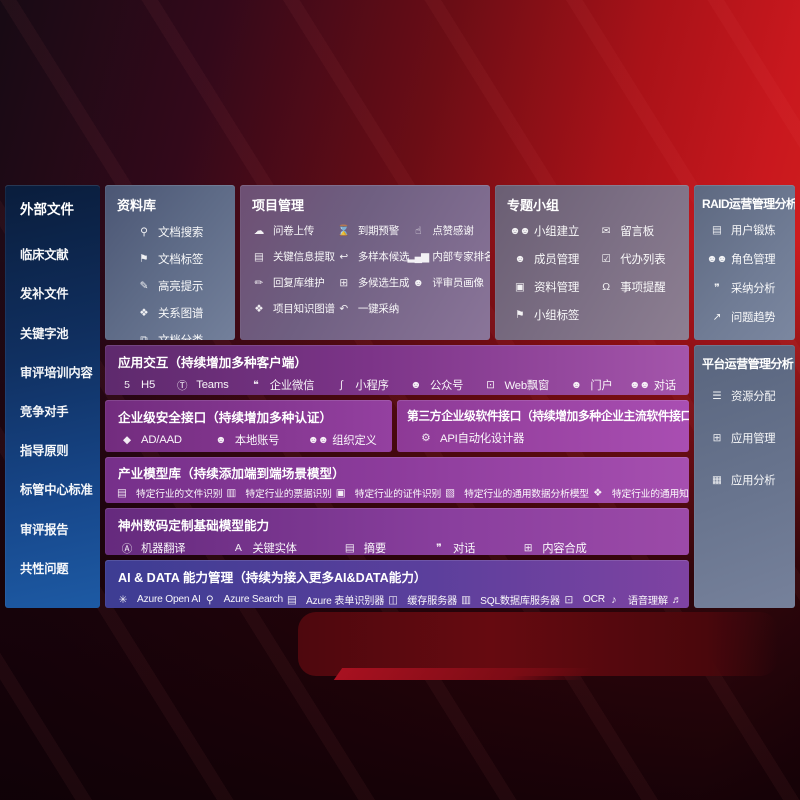  Describe the element at coordinates (631, 231) in the screenshot. I see `group-item-message-board: ✉ 留言板` at that location.